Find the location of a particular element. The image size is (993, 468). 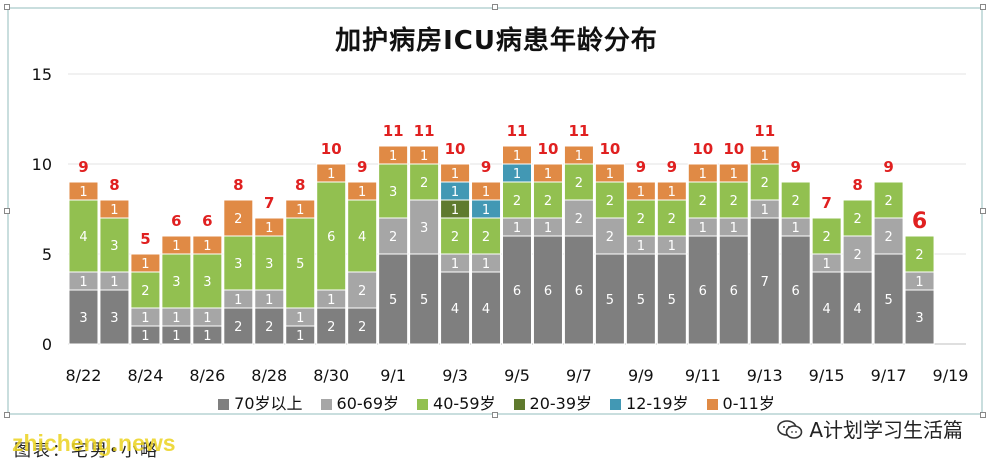

total-label: 7 is located at coordinates (826, 203).